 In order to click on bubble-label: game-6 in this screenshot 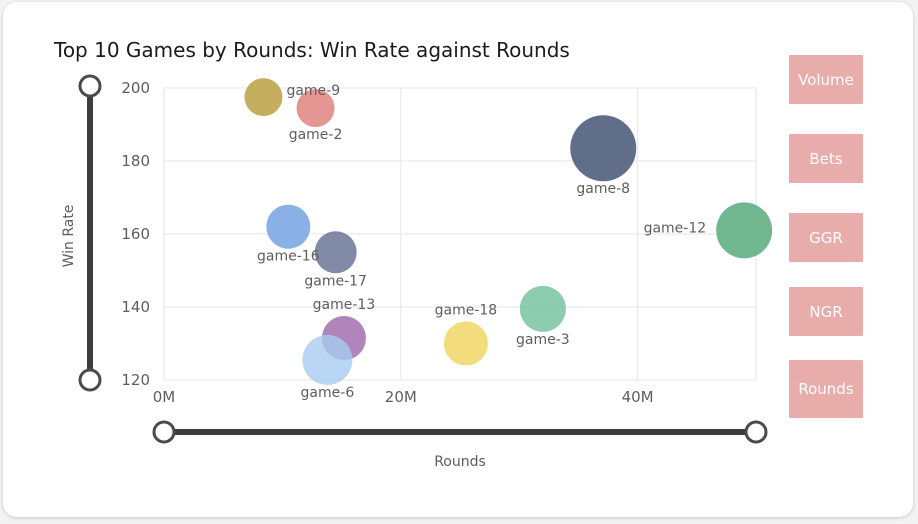, I will do `click(328, 393)`.